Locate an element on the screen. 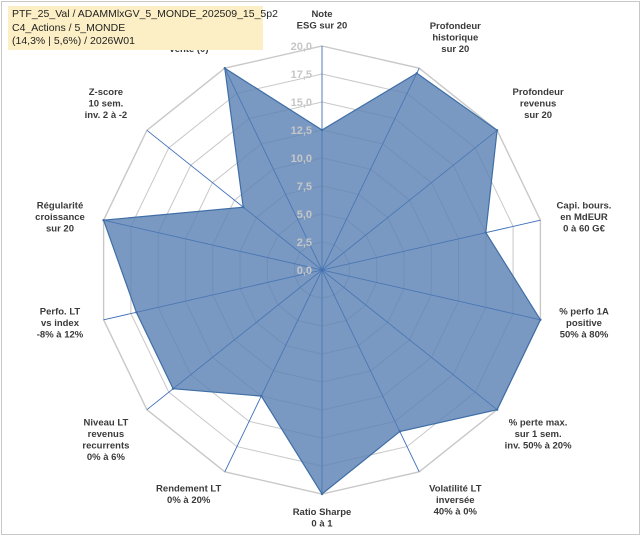  axis-label-line: 50% à 80% is located at coordinates (584, 334).